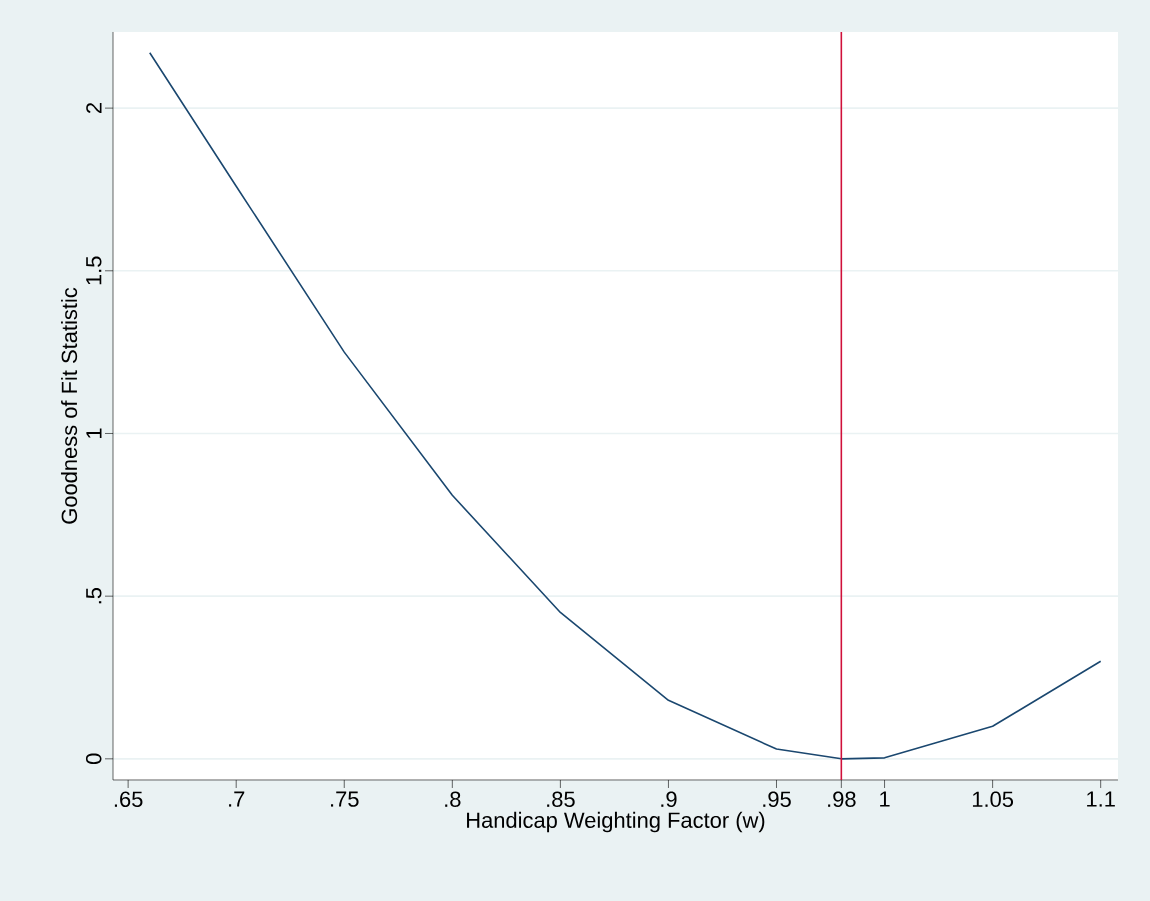  Describe the element at coordinates (777, 799) in the screenshot. I see `x-tick-label: .95` at that location.